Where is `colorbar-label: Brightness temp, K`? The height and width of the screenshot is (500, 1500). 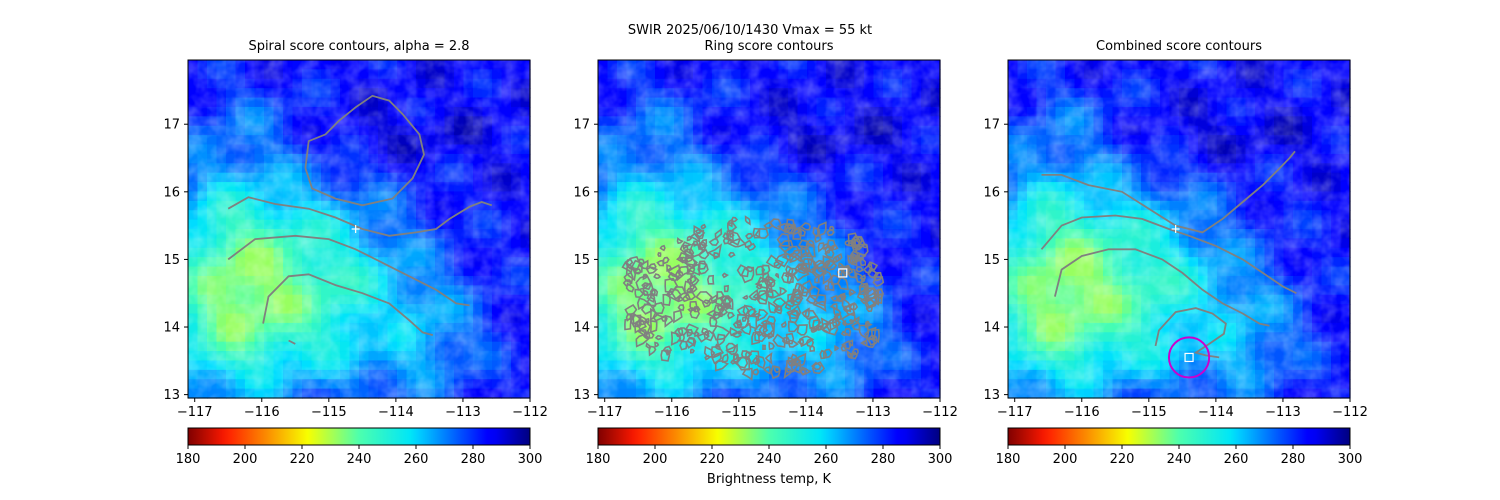
colorbar-label: Brightness temp, K is located at coordinates (769, 479).